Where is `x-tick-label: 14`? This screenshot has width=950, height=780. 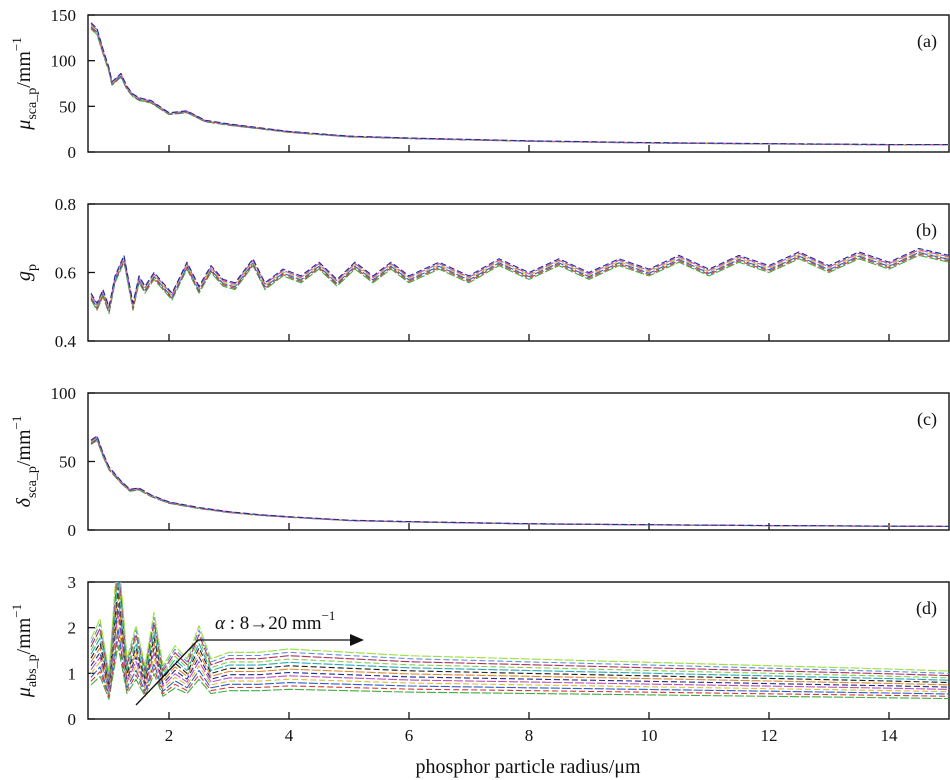
x-tick-label: 14 is located at coordinates (890, 735).